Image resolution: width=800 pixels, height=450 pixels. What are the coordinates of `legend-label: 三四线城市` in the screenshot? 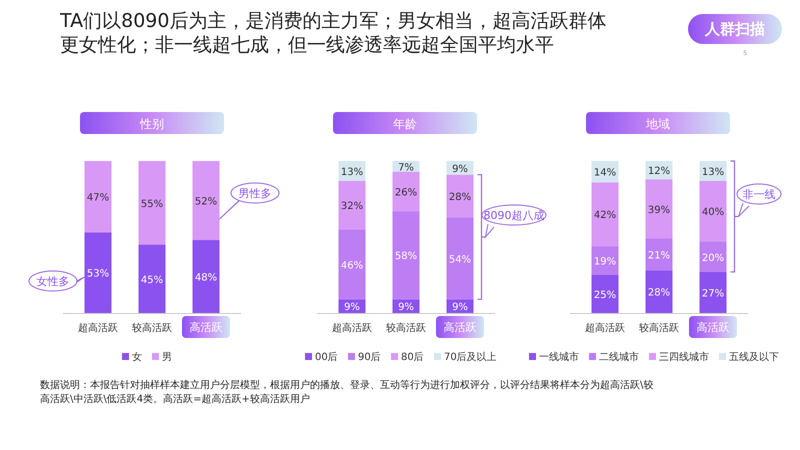 It's located at (684, 357).